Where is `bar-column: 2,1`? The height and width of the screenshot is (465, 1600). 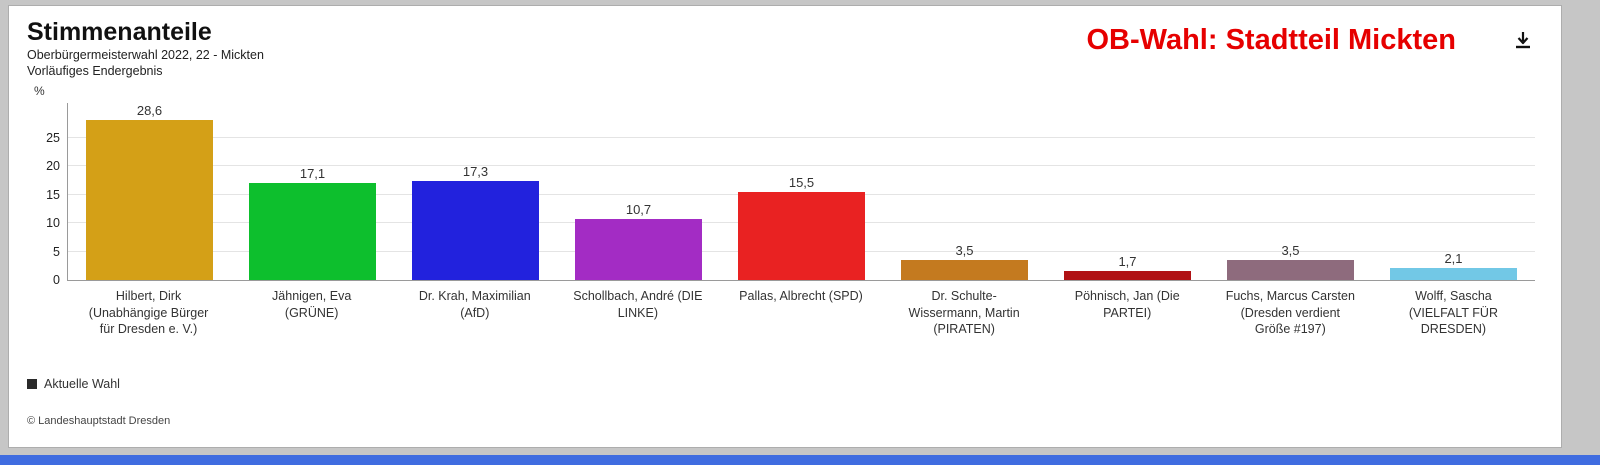 bar-column: 2,1 is located at coordinates (1453, 192).